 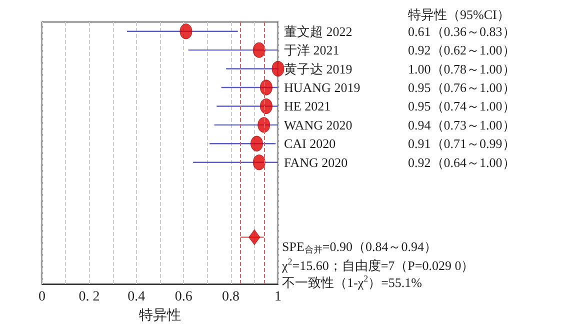 I want to click on data-label: 0.92（0.64～1.00）, so click(x=462, y=162).